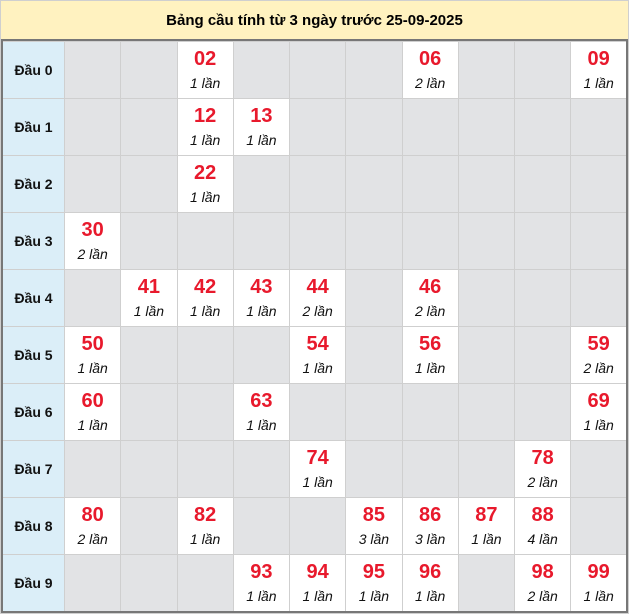 The width and height of the screenshot is (629, 614). What do you see at coordinates (542, 571) in the screenshot?
I see `number-value: 98` at bounding box center [542, 571].